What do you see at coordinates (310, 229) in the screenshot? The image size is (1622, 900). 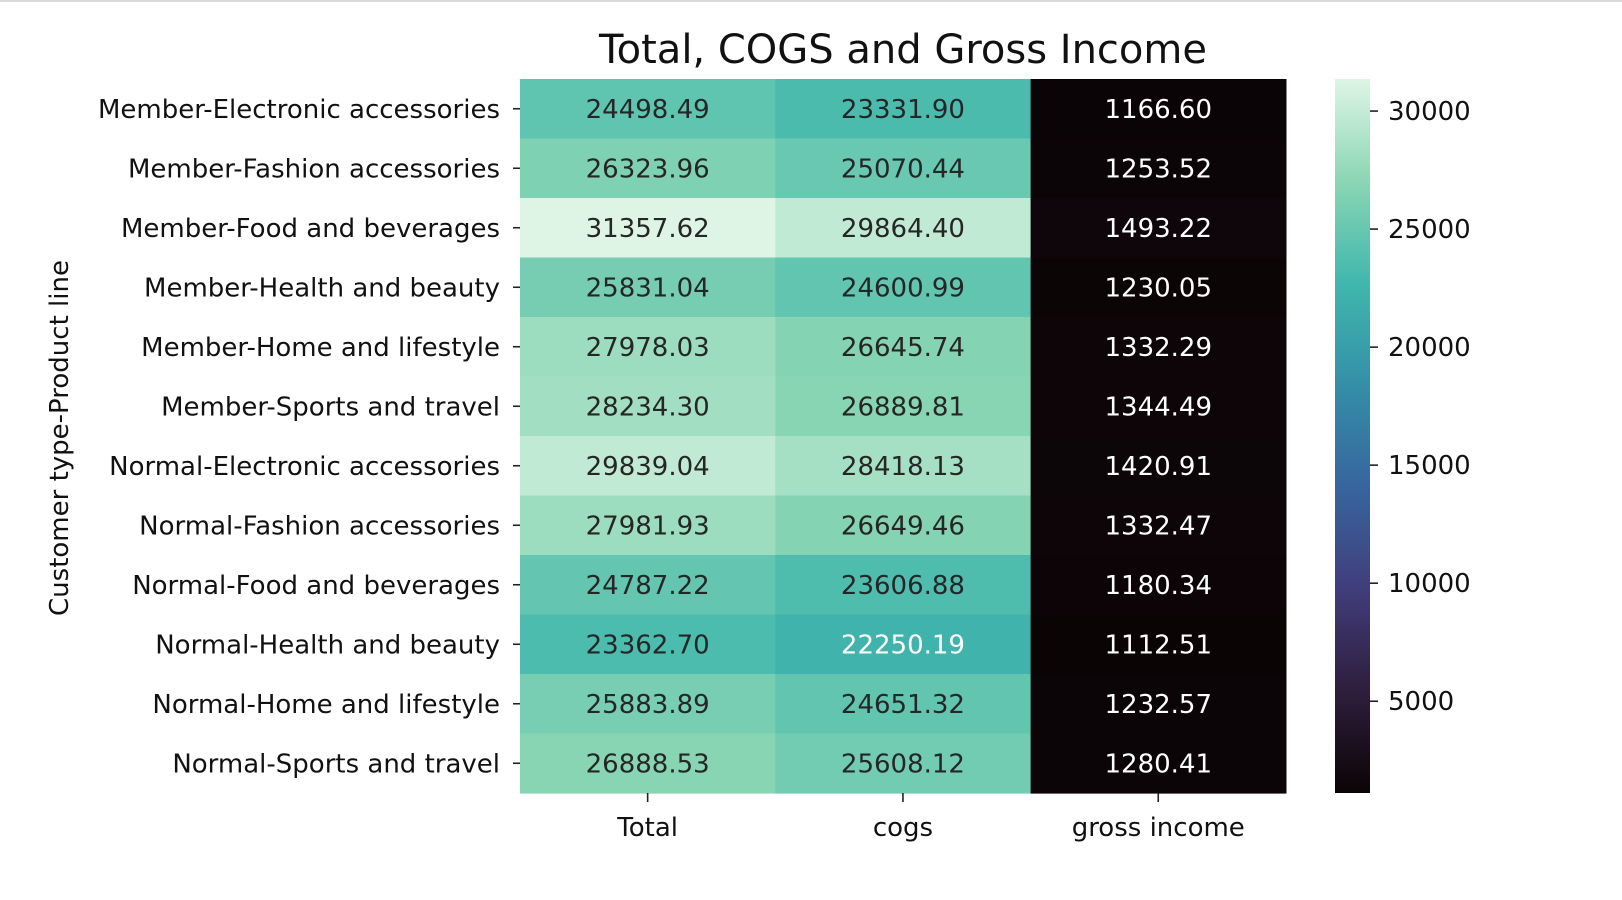 I see `row-label: Member-Food and beverages` at bounding box center [310, 229].